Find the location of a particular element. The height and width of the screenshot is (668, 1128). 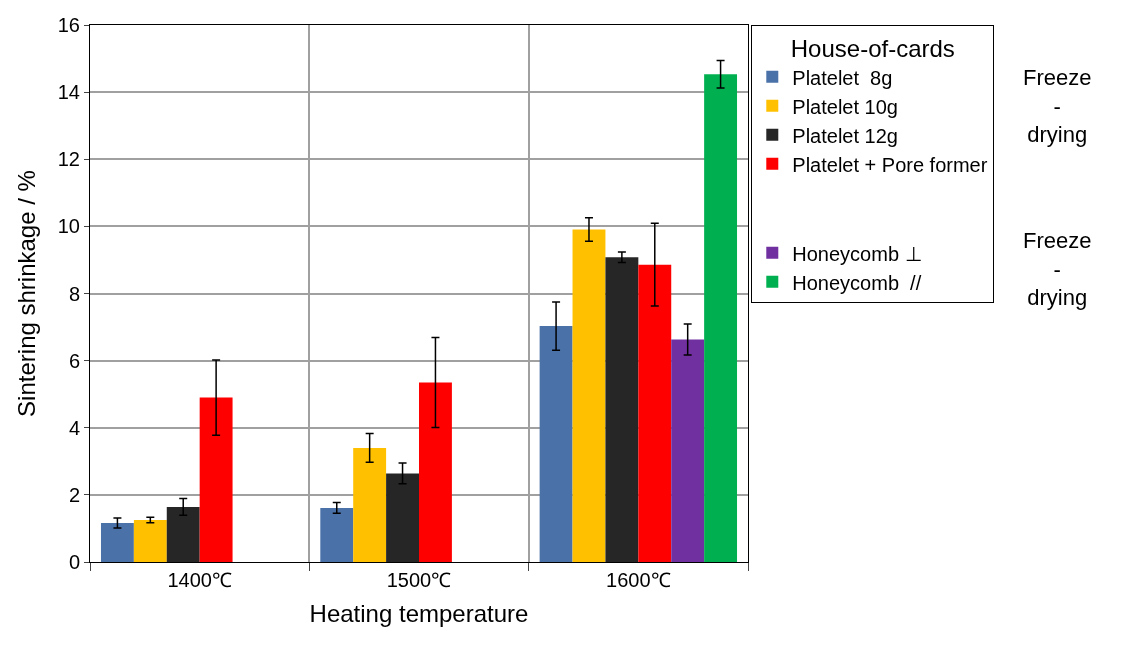

y-tick-label: 8 is located at coordinates (74, 293).